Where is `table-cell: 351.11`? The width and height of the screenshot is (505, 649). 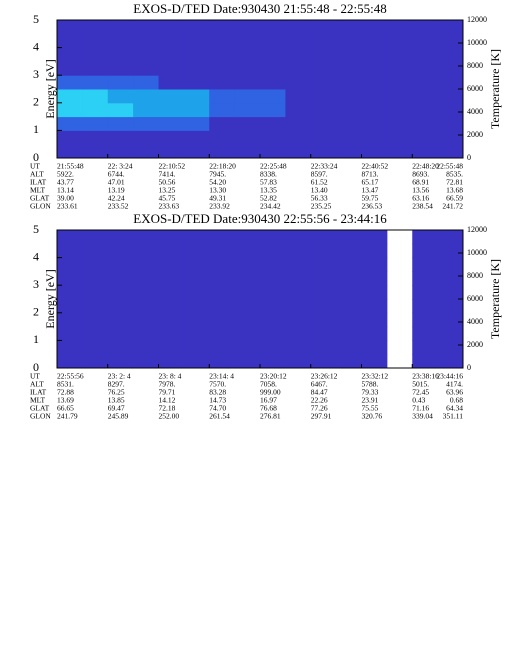
table-cell: 351.11 is located at coordinates (453, 416).